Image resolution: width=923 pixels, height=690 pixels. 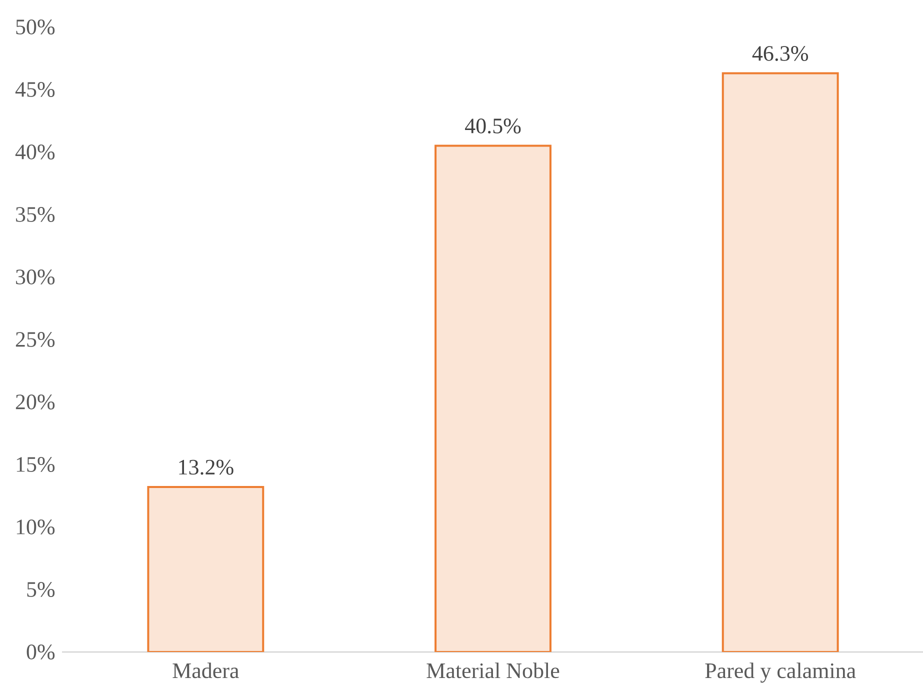 What do you see at coordinates (35, 402) in the screenshot?
I see `y-tick-label: 20%` at bounding box center [35, 402].